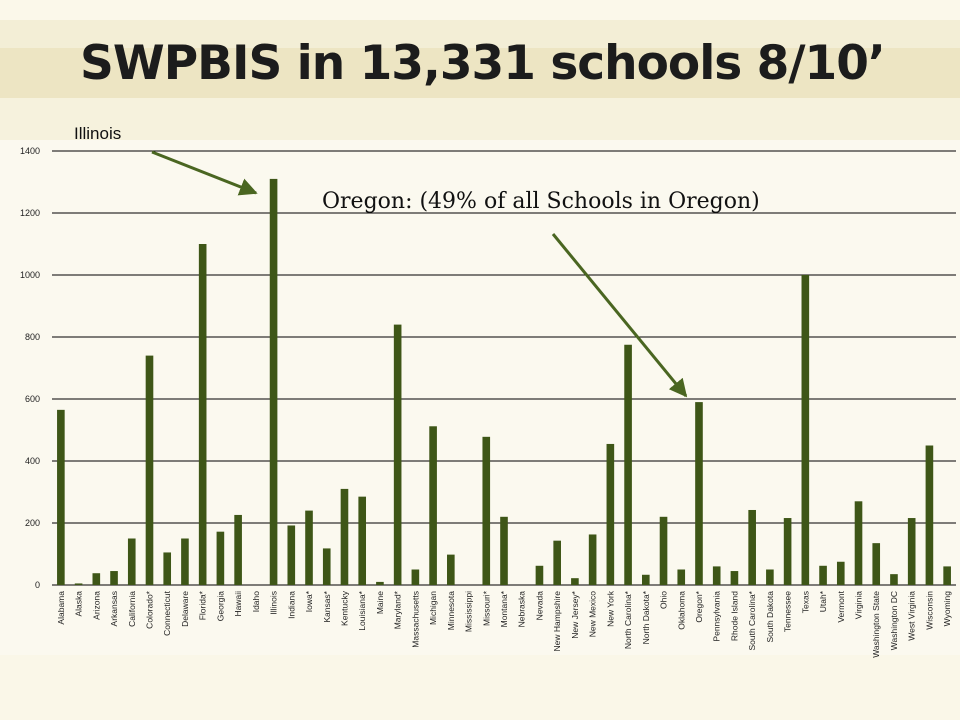 The width and height of the screenshot is (960, 720). Describe the element at coordinates (911, 551) in the screenshot. I see `bar-west-virginia` at that location.